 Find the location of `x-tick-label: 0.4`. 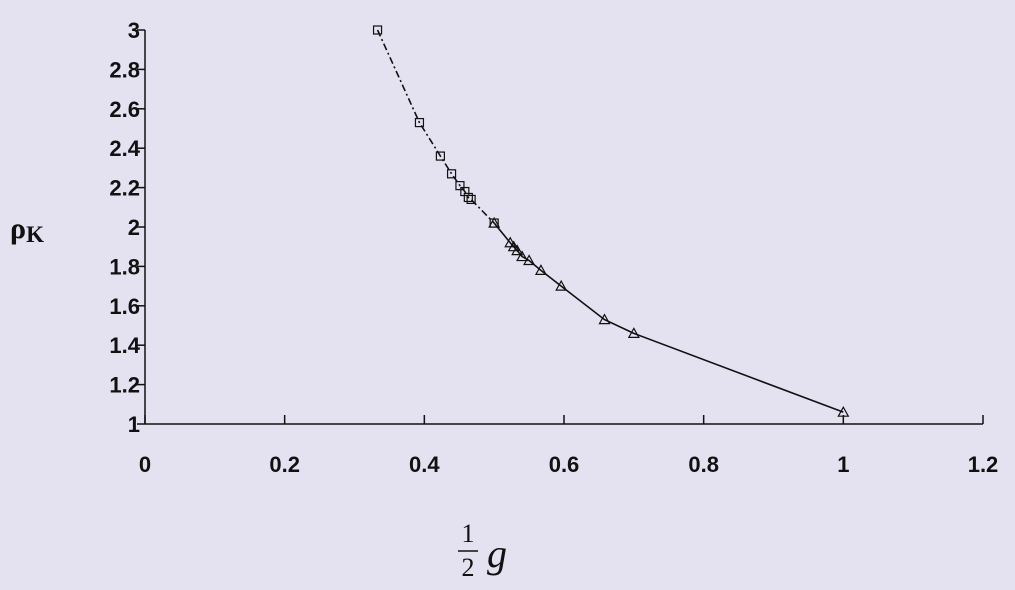

x-tick-label: 0.4 is located at coordinates (424, 464).